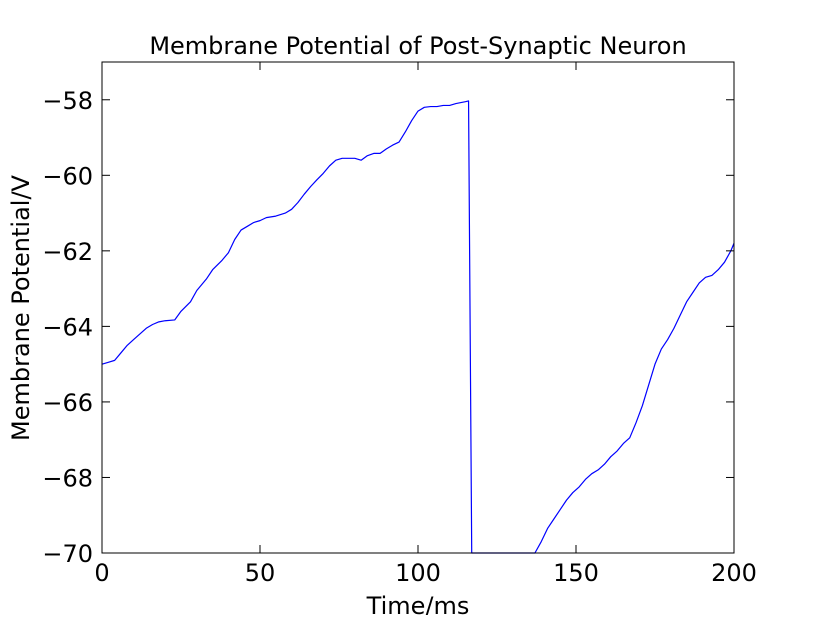 The height and width of the screenshot is (619, 815). I want to click on x-tick-label: 0, so click(101, 573).